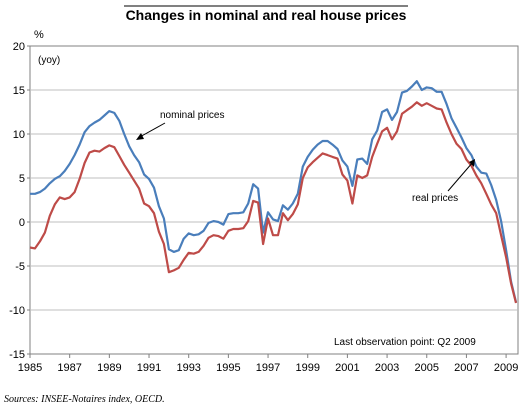  Describe the element at coordinates (22, 179) in the screenshot. I see `y-tick-label: 5` at that location.